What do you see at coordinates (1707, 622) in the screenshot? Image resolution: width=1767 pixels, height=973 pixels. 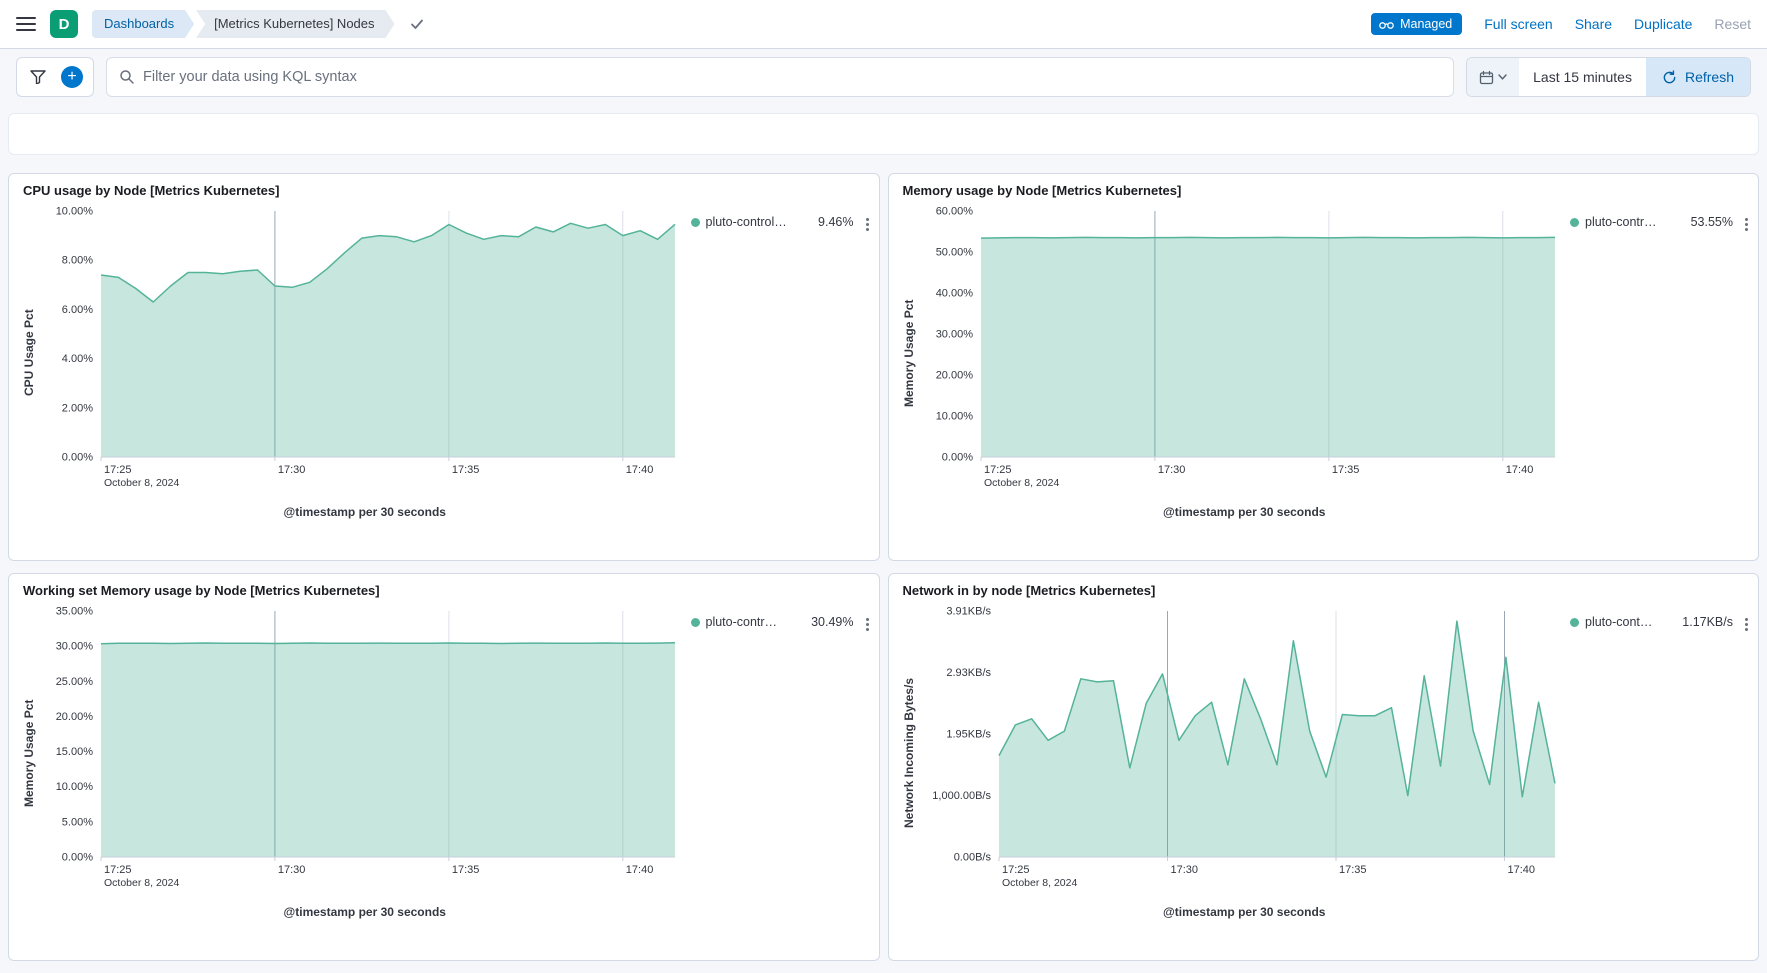 I see `legend-series-value: 1.17KB/s` at bounding box center [1707, 622].